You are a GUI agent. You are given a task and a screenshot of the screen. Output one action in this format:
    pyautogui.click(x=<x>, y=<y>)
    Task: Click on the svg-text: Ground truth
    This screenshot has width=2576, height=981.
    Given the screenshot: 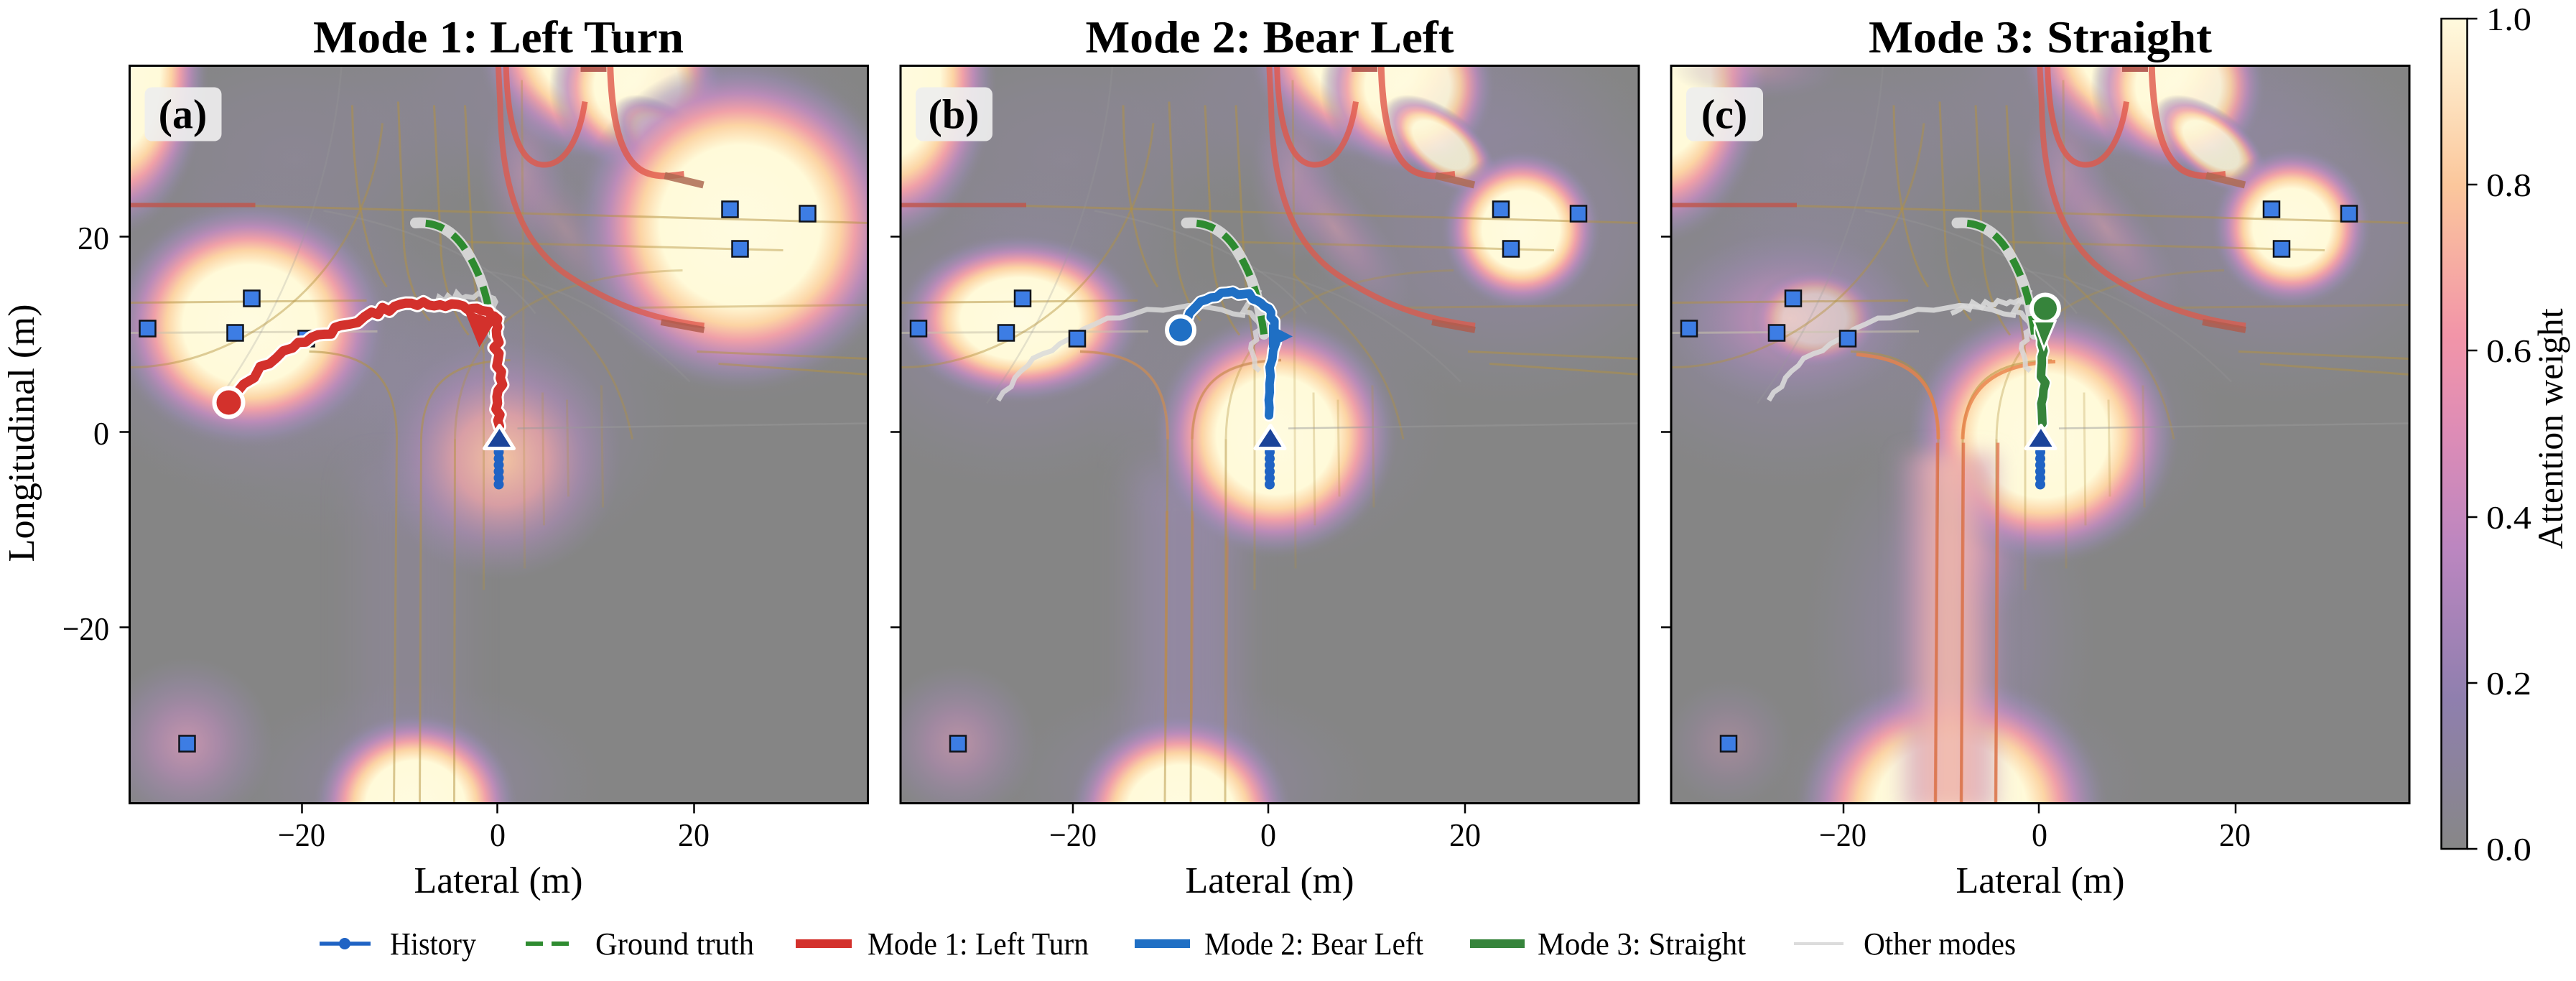 What is the action you would take?
    pyautogui.click(x=674, y=944)
    